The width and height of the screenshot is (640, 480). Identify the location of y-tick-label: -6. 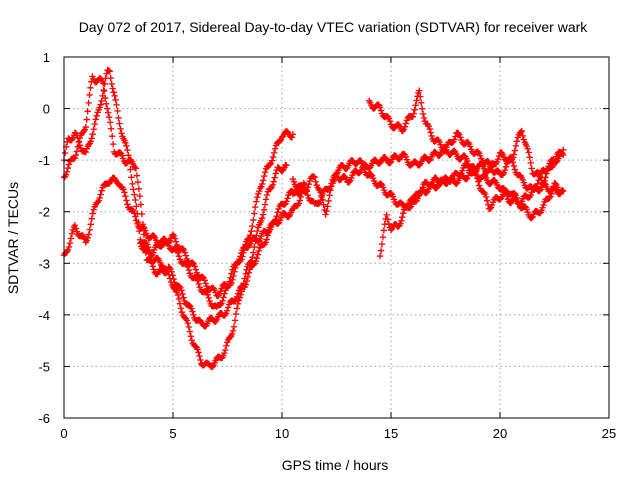
(44, 418).